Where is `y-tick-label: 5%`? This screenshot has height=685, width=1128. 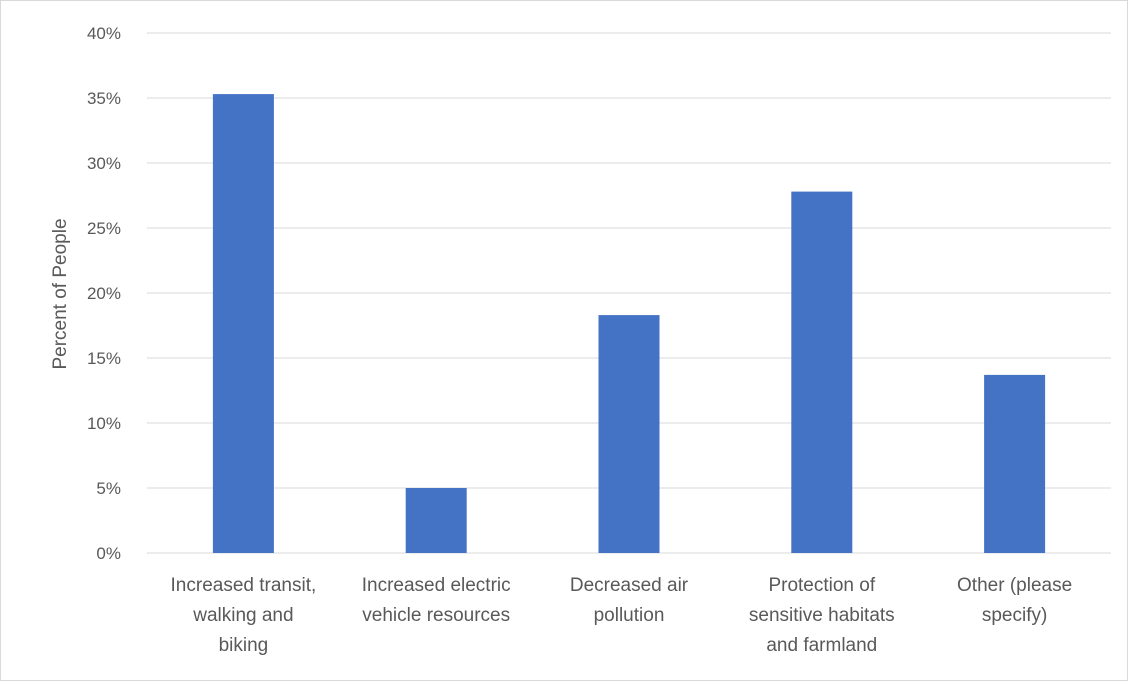 y-tick-label: 5% is located at coordinates (108, 488).